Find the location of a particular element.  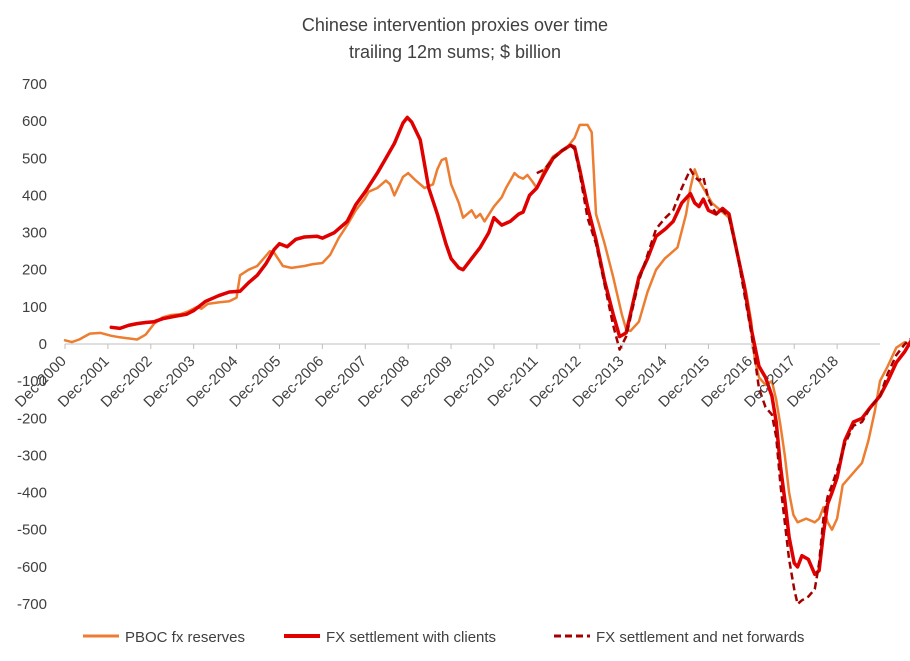

y-tick-label: -200 is located at coordinates (32, 418).